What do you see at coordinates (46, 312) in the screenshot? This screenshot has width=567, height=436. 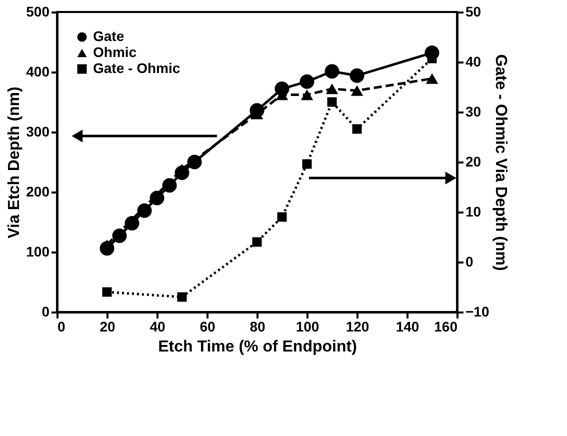 I see `y-tick-label: 0` at bounding box center [46, 312].